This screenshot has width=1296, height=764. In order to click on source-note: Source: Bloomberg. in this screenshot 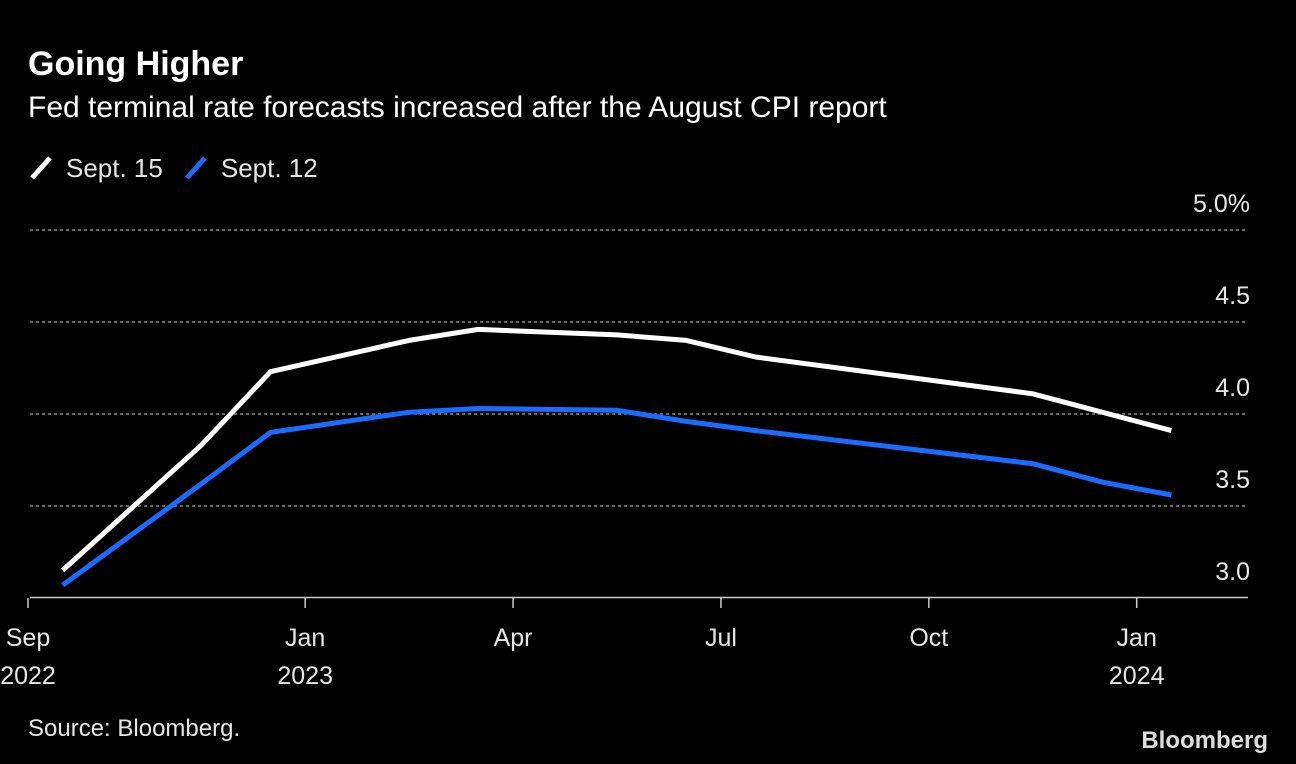, I will do `click(134, 728)`.